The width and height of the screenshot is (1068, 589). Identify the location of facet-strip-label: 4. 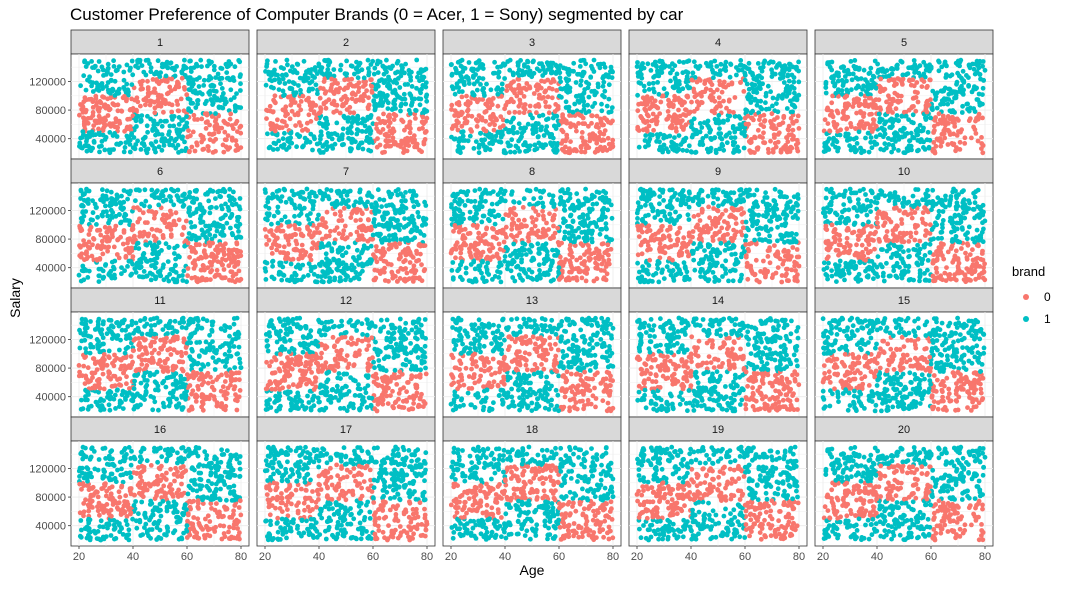
(718, 43).